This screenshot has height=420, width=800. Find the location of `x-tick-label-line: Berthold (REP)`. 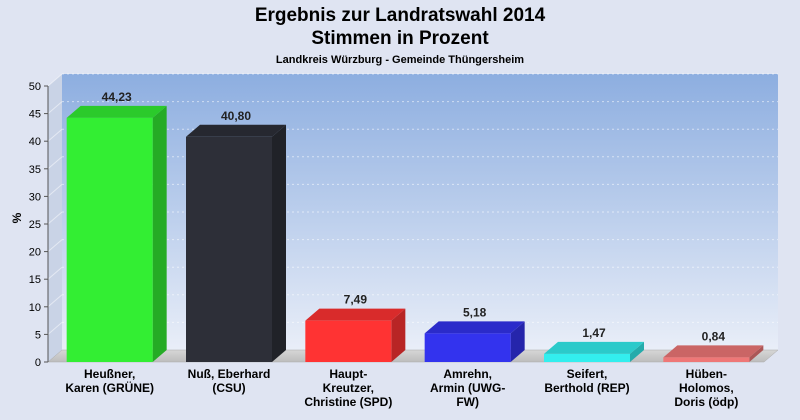

x-tick-label-line: Berthold (REP) is located at coordinates (586, 388).